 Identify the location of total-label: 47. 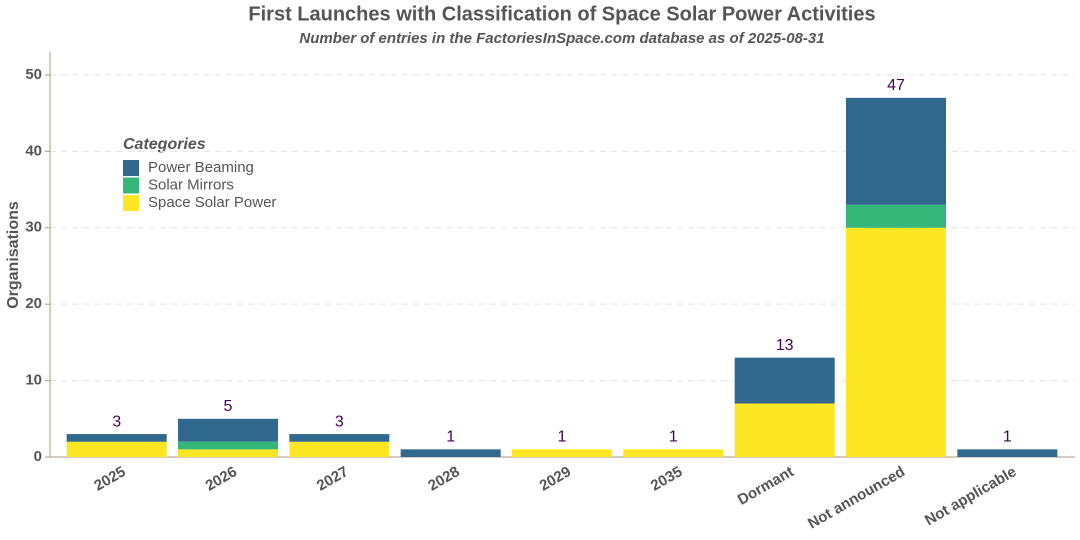
(896, 85).